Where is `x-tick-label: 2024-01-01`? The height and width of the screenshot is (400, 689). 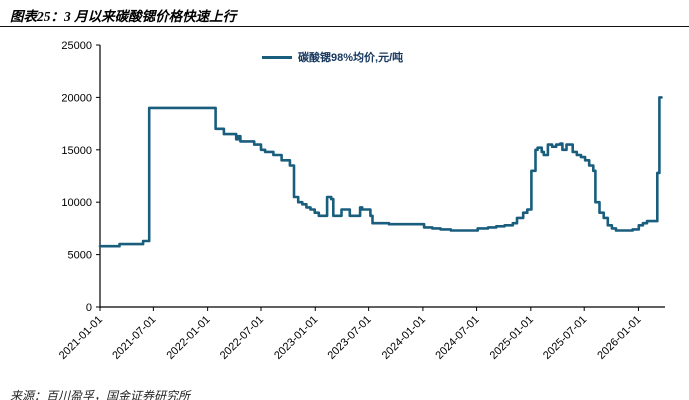
x-tick-label: 2024-01-01 is located at coordinates (404, 338).